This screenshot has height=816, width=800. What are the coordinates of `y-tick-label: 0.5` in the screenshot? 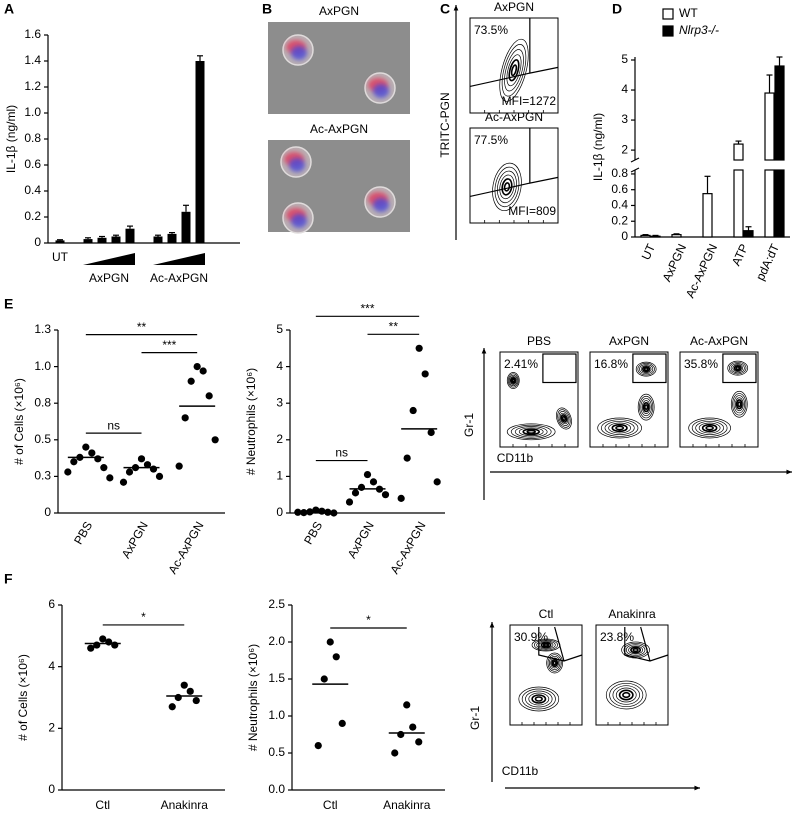 It's located at (276, 752).